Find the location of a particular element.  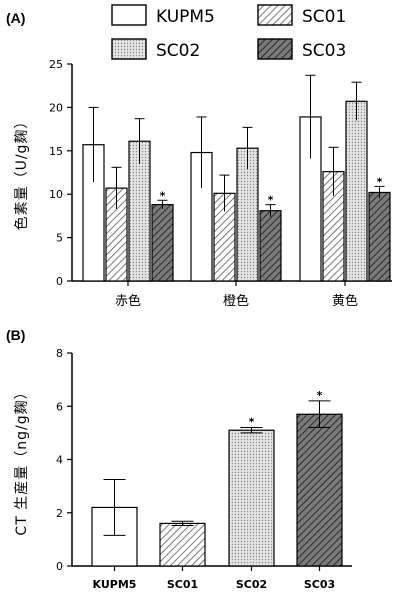

x-category-label: KUPM5 is located at coordinates (115, 584).